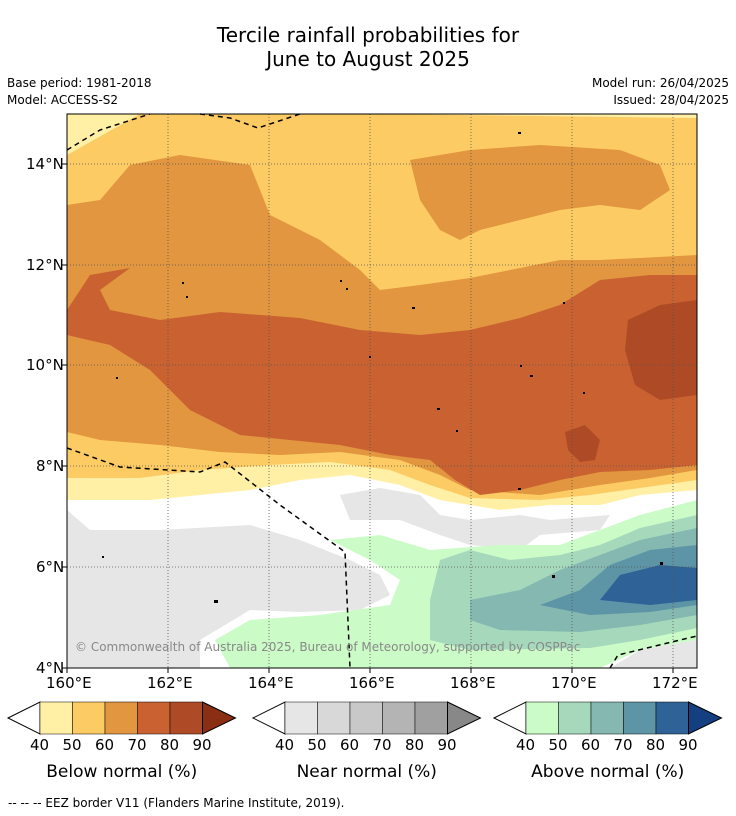 This screenshot has width=736, height=816. What do you see at coordinates (660, 83) in the screenshot?
I see `model-run: Model run: 26/04/2025` at bounding box center [660, 83].